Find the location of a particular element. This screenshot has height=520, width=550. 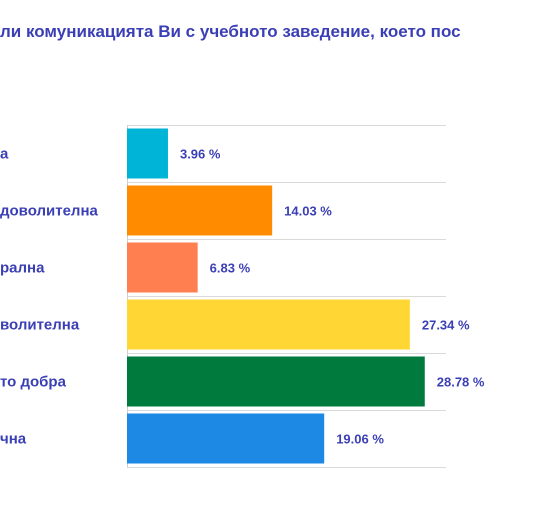

data-label: 3.96 % is located at coordinates (200, 154).